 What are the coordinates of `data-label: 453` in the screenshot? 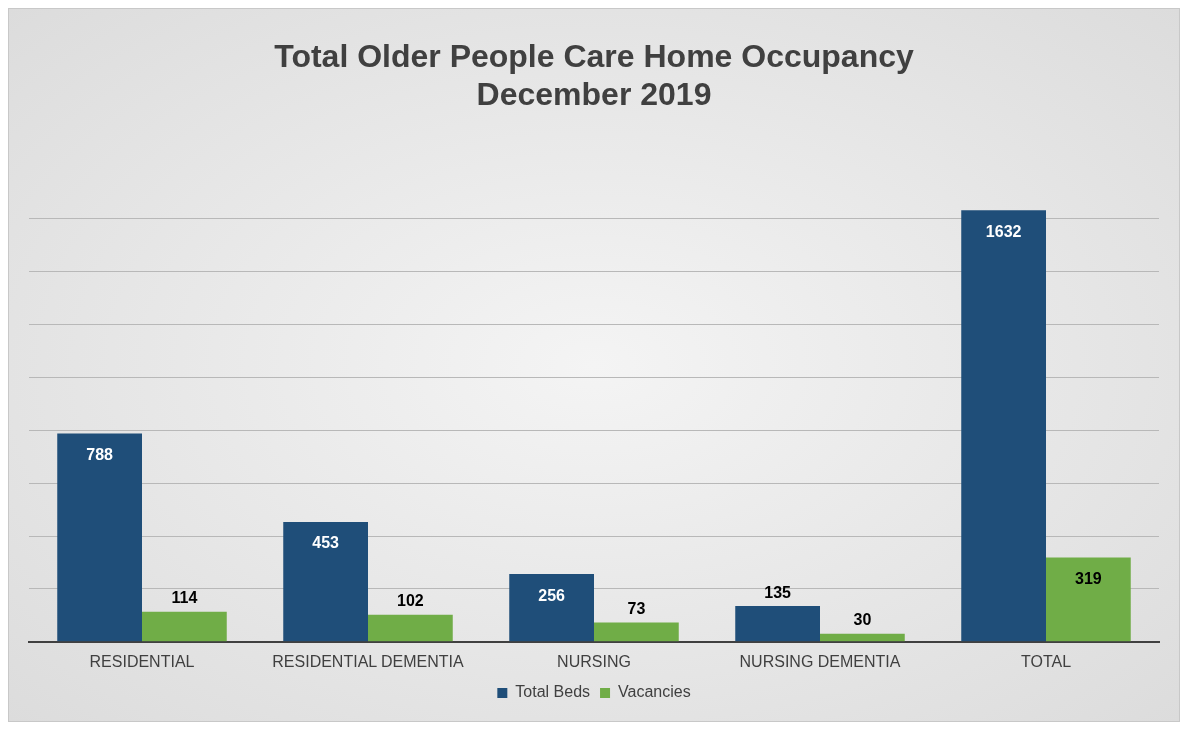 It's located at (326, 543).